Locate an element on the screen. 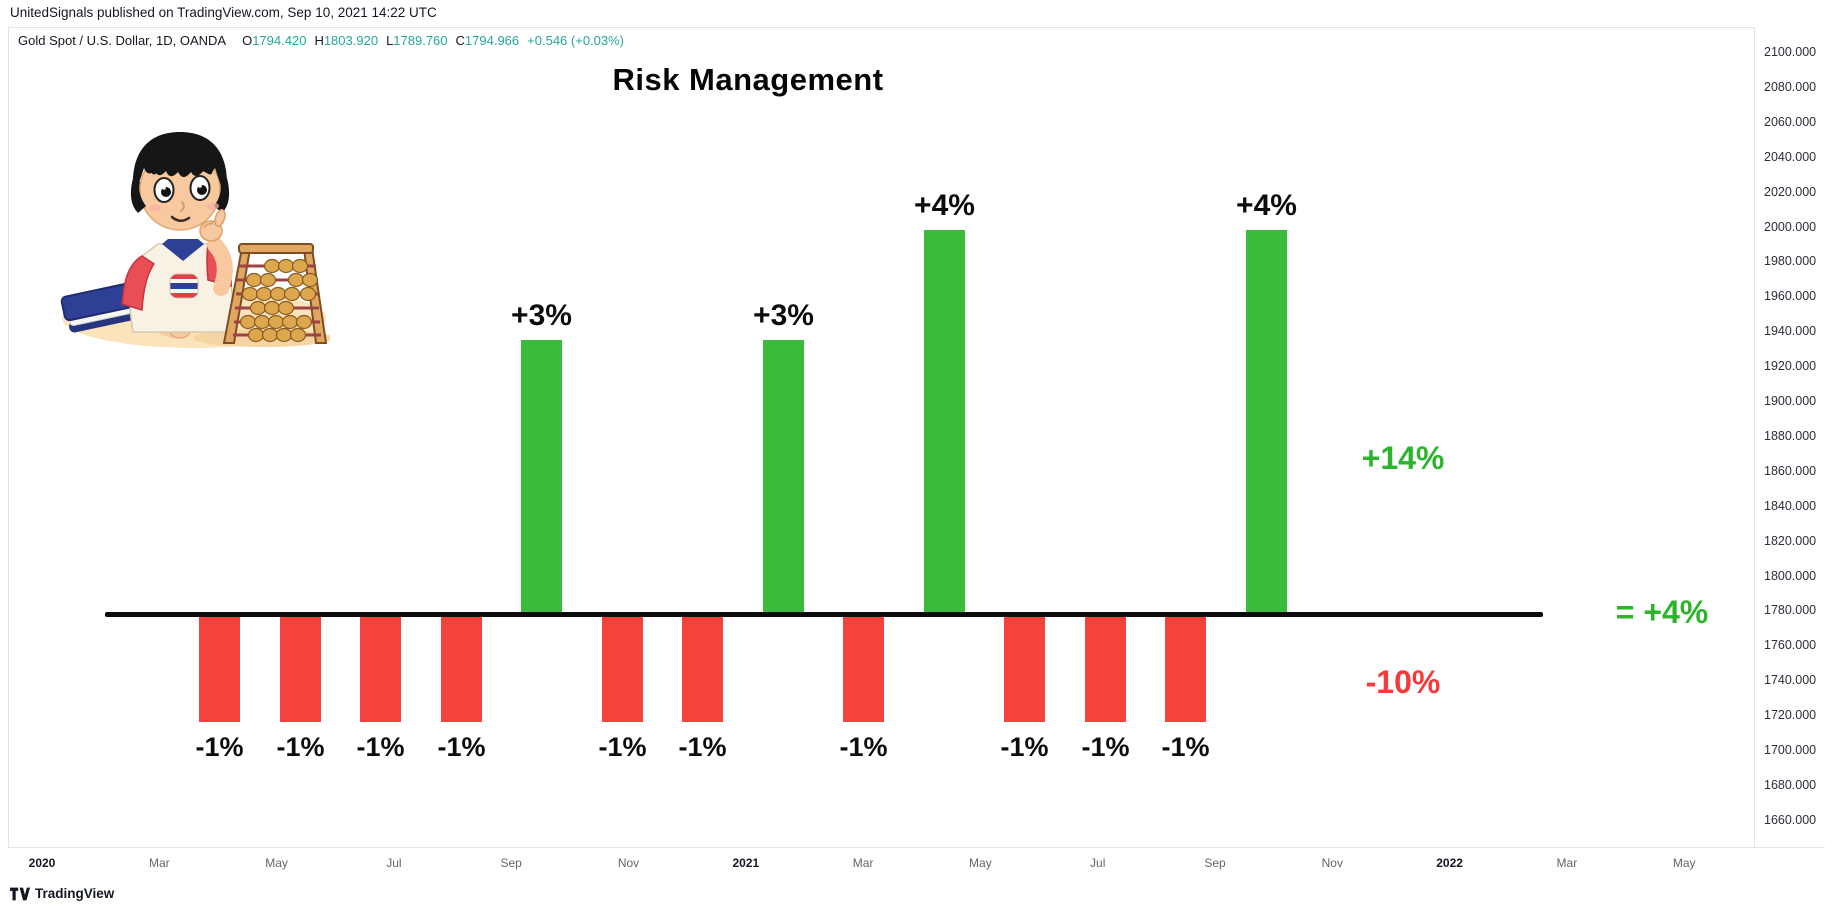  open-value: 1794.420 is located at coordinates (279, 40).